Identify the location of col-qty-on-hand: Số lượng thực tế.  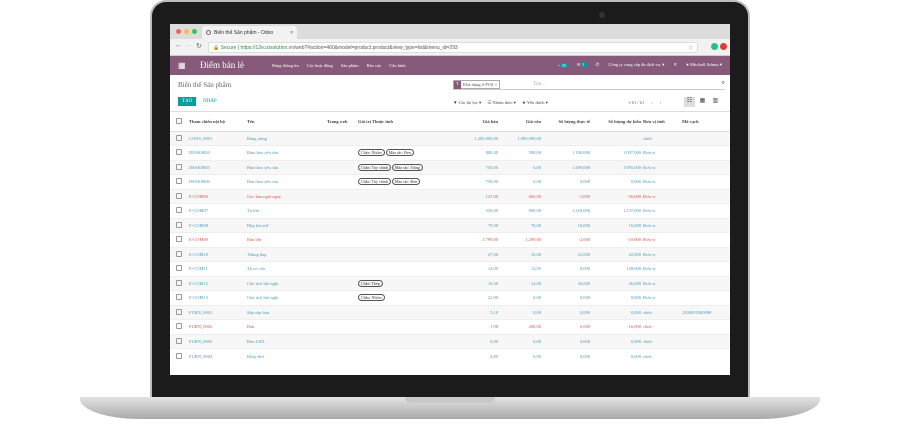
(565, 122).